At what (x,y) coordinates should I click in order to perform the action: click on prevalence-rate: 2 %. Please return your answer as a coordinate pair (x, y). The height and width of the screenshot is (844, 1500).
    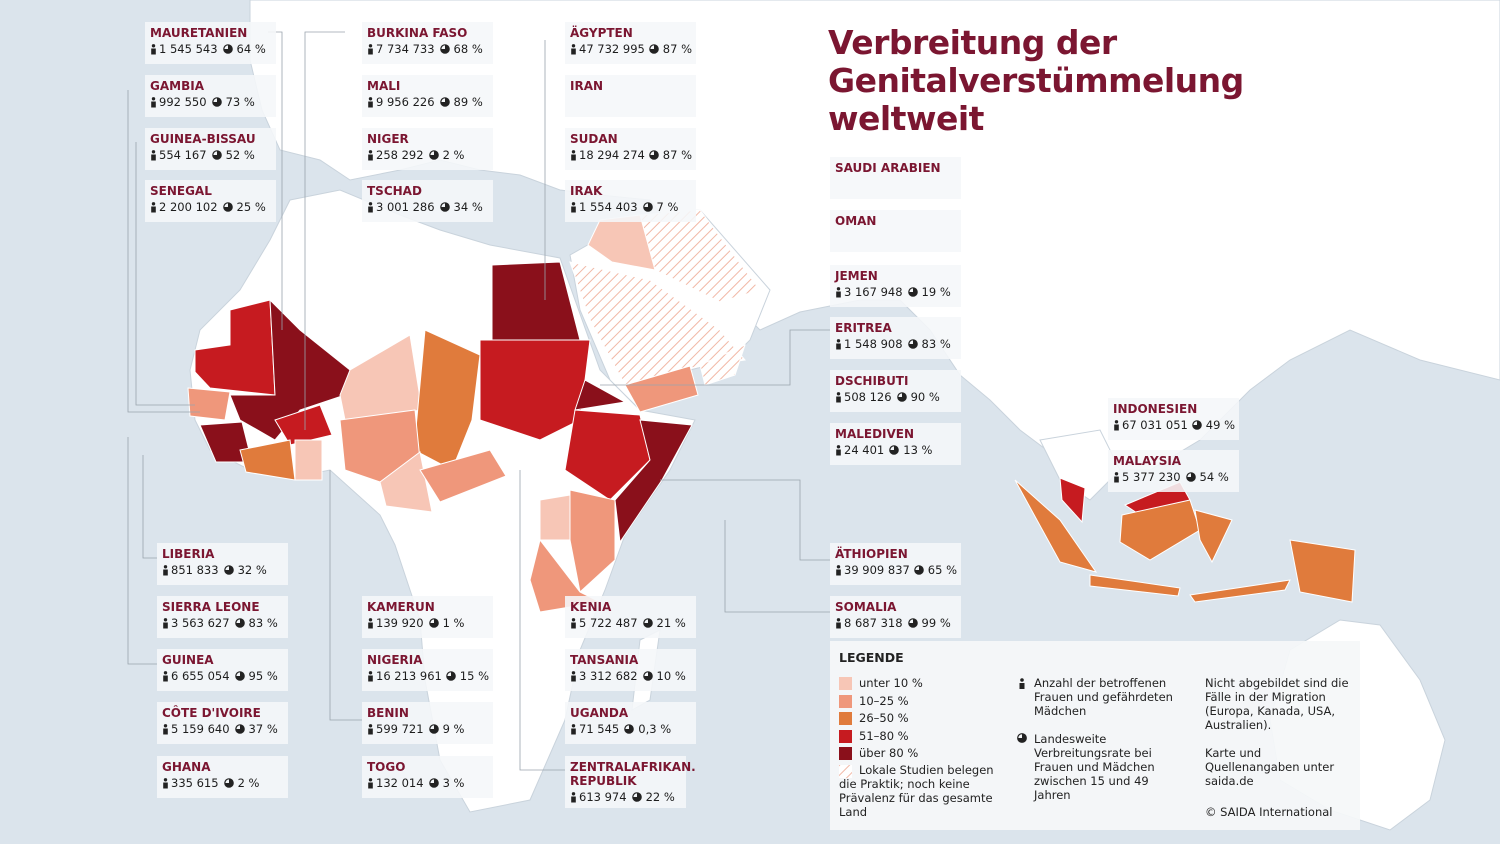
    Looking at the image, I should click on (248, 783).